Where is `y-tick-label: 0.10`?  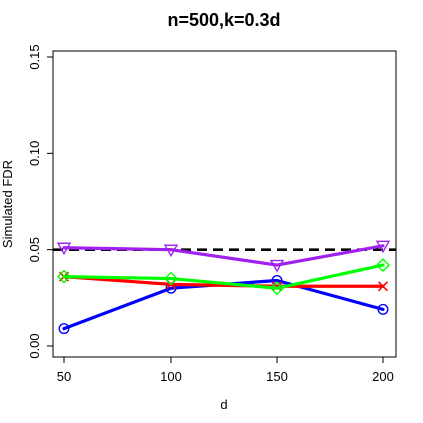 y-tick-label: 0.10 is located at coordinates (34, 153).